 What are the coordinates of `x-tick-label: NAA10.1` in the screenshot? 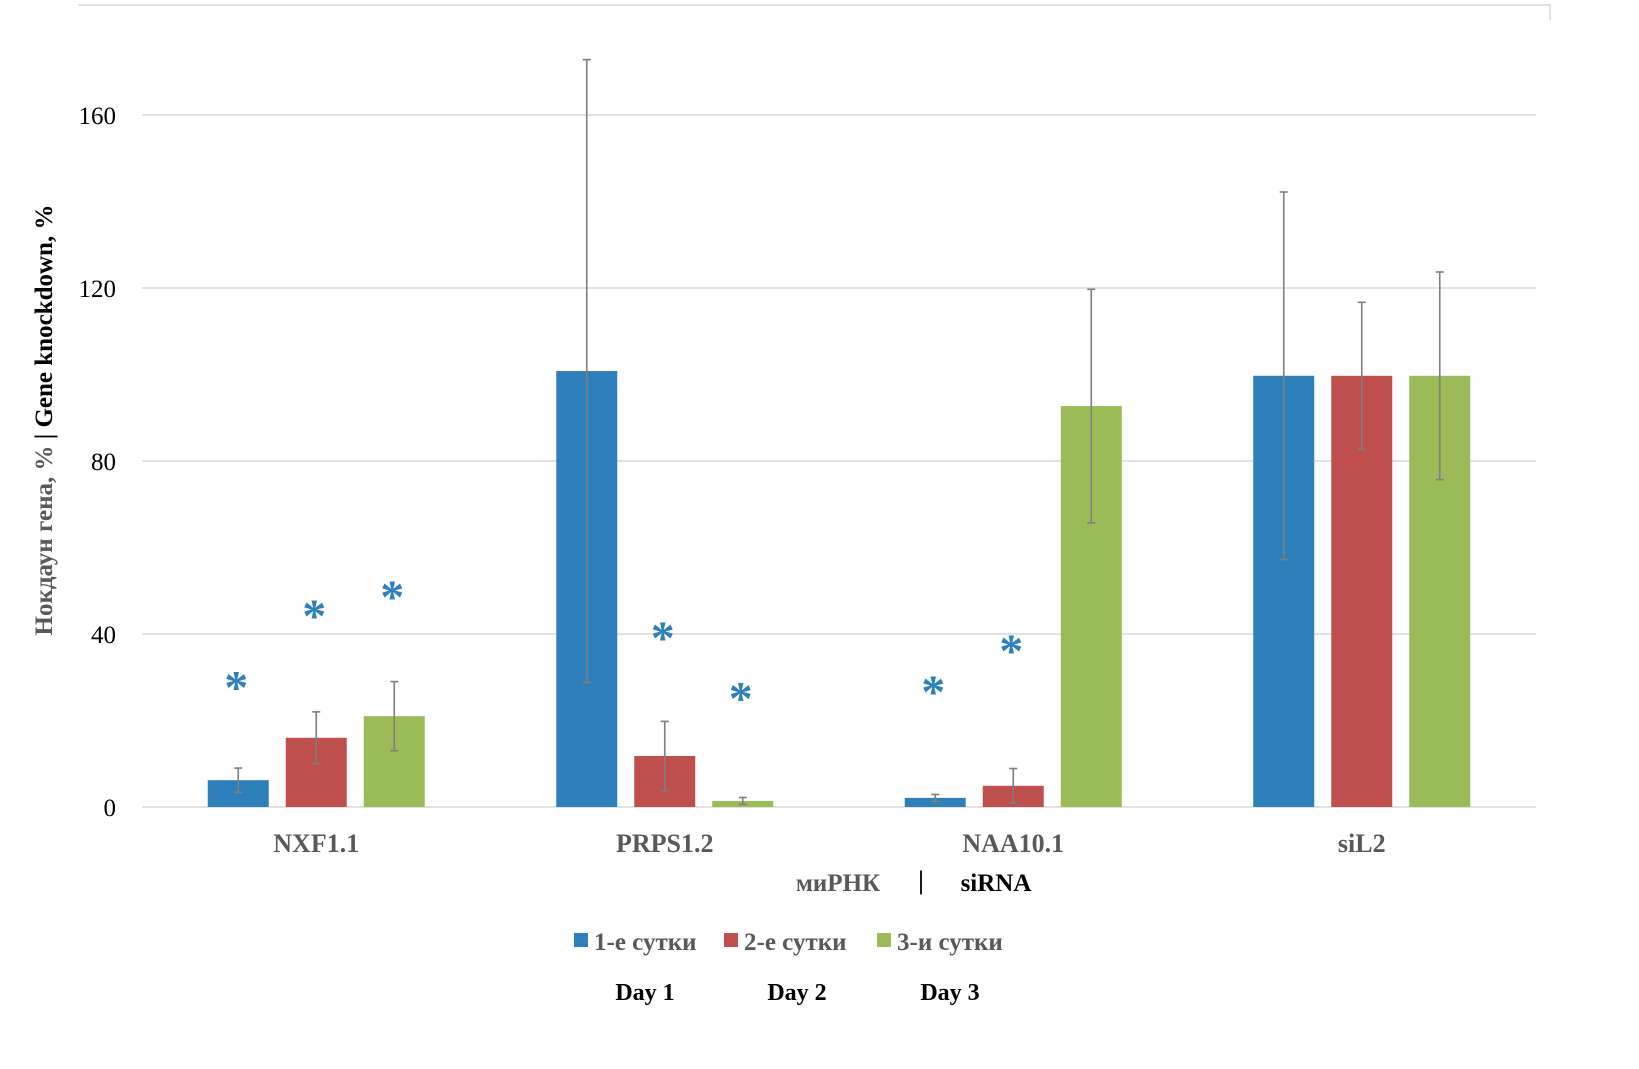 It's located at (1013, 843).